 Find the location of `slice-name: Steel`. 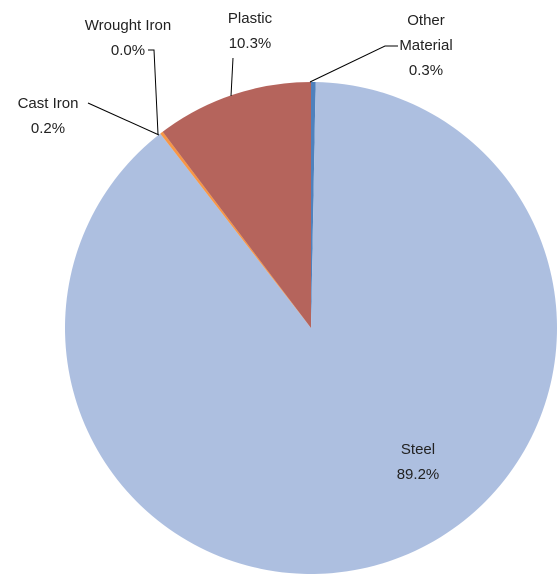

slice-name: Steel is located at coordinates (418, 449).